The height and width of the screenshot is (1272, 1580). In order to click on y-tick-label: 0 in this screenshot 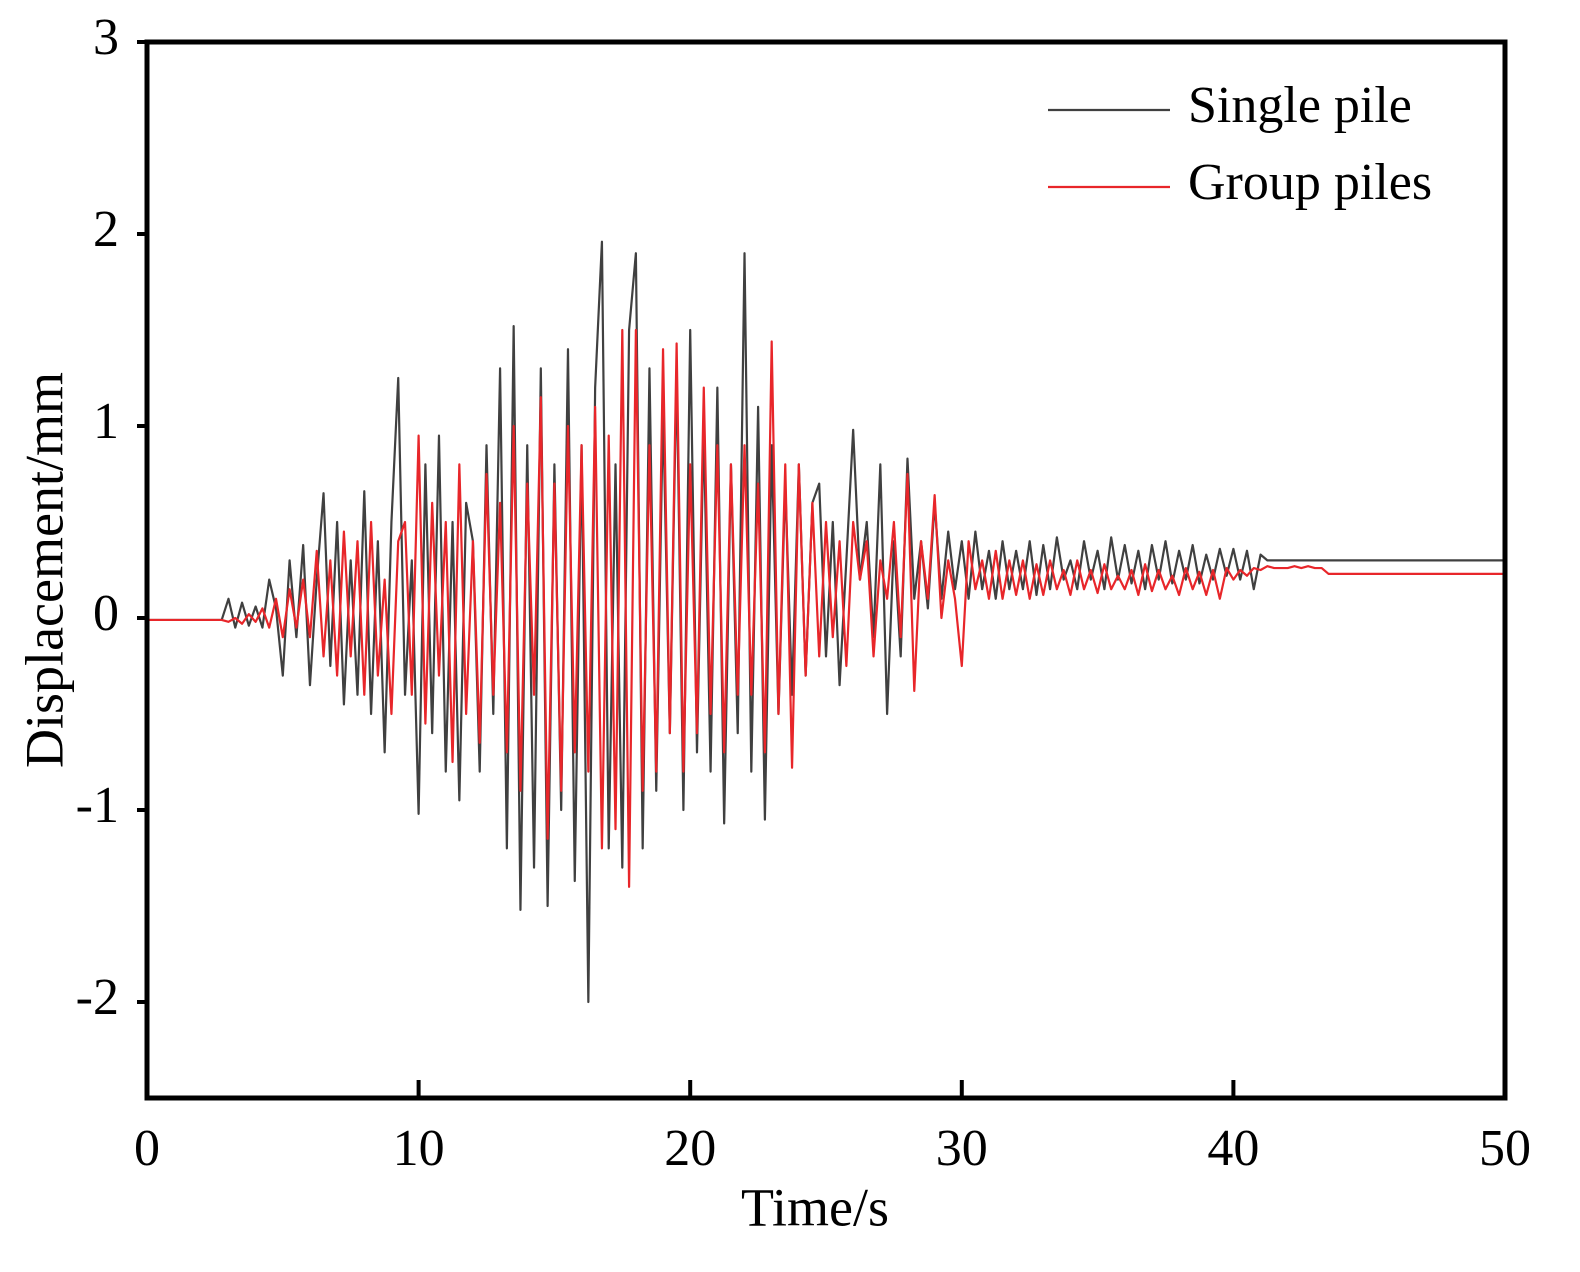, I will do `click(106, 613)`.